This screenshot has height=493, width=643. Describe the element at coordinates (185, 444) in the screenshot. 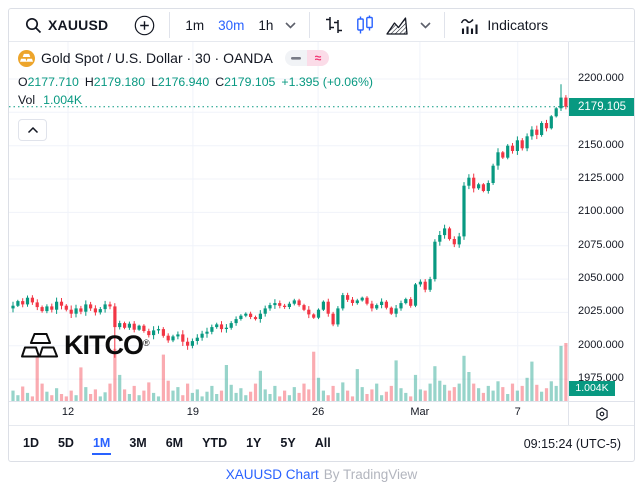

I see `range-buttons: 1D 5D 1M 3M 6M YTD 1Y 5Y All` at that location.